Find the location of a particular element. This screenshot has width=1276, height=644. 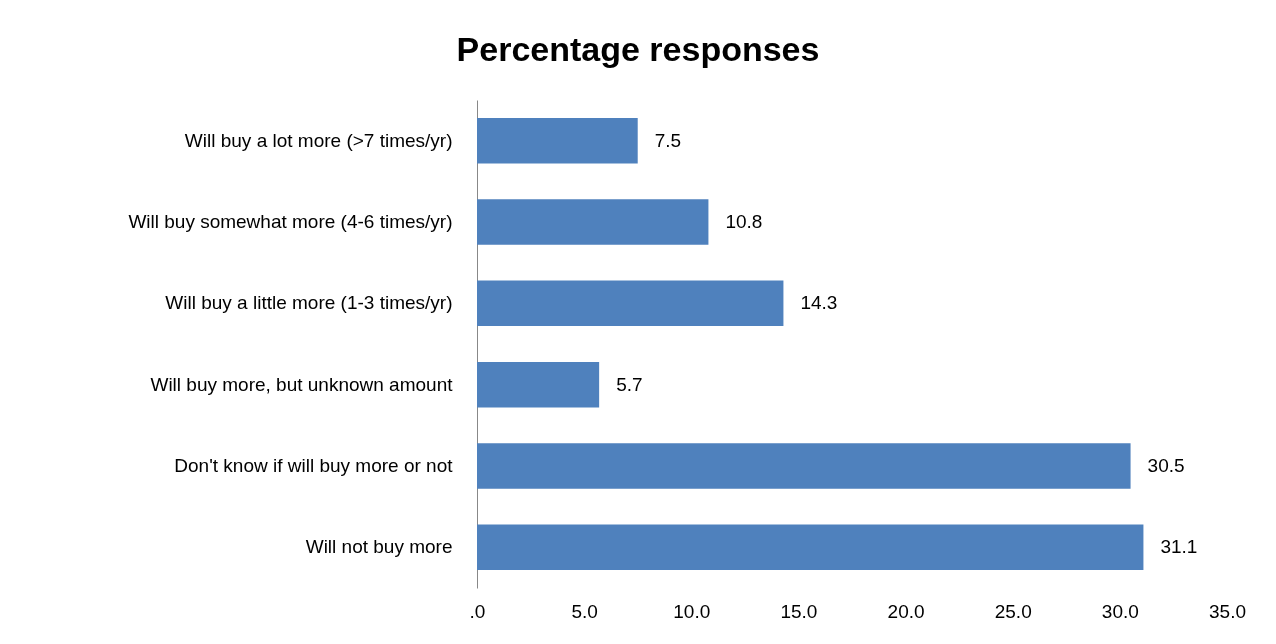

data-label: 30.5 is located at coordinates (1166, 465).